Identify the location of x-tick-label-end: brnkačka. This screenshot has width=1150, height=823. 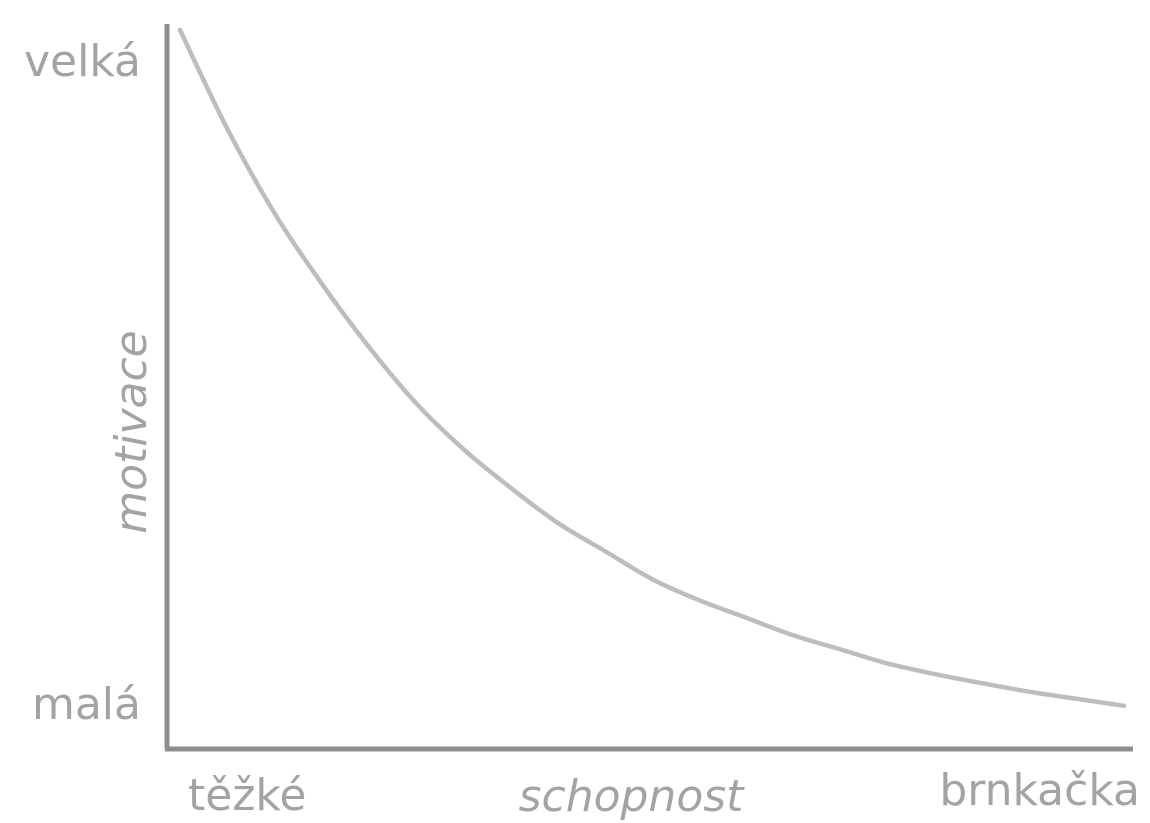
(1039, 790).